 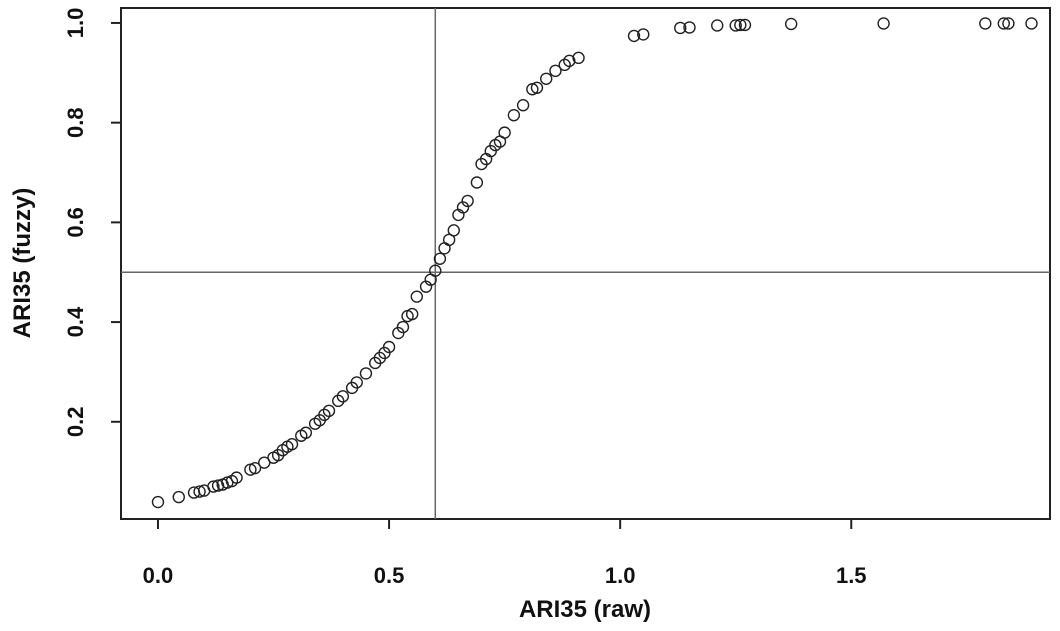 What do you see at coordinates (22, 263) in the screenshot?
I see `y-axis-label: ARI35 (fuzzy)` at bounding box center [22, 263].